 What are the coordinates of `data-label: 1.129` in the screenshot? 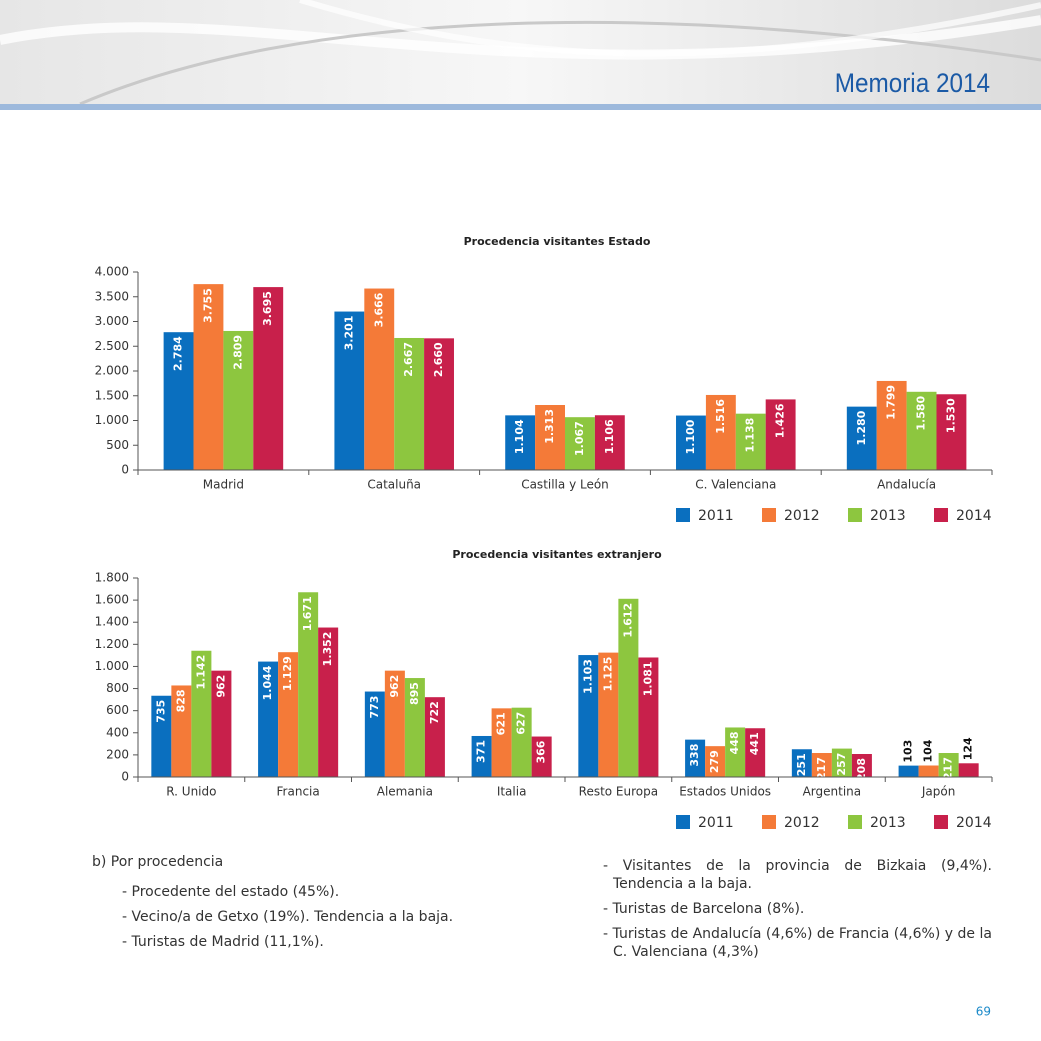 It's located at (287, 673).